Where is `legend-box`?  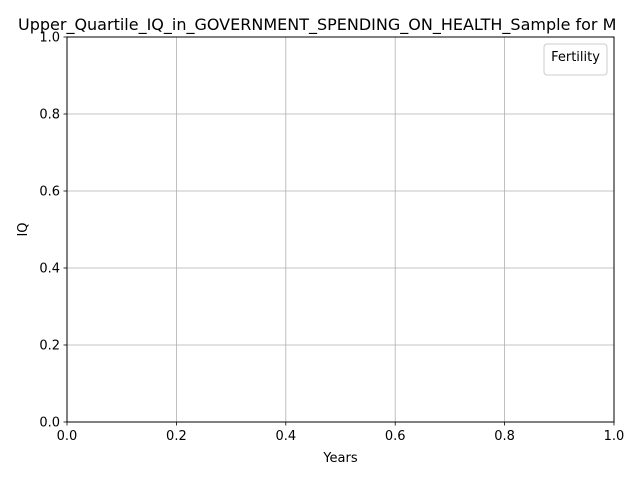 legend-box is located at coordinates (575, 59).